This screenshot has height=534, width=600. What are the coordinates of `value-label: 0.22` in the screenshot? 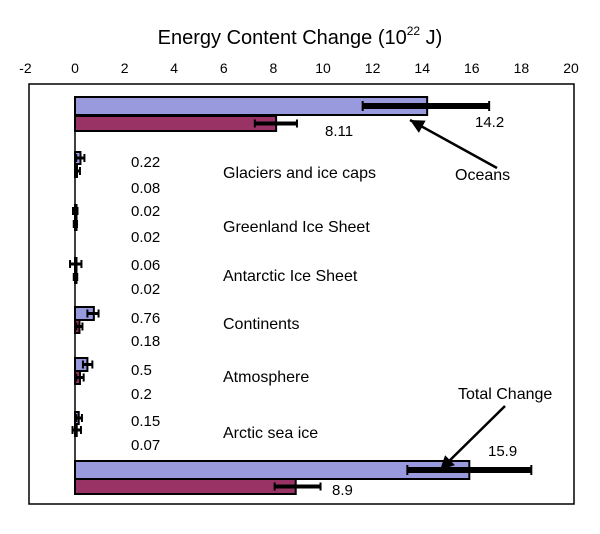 It's located at (145, 162).